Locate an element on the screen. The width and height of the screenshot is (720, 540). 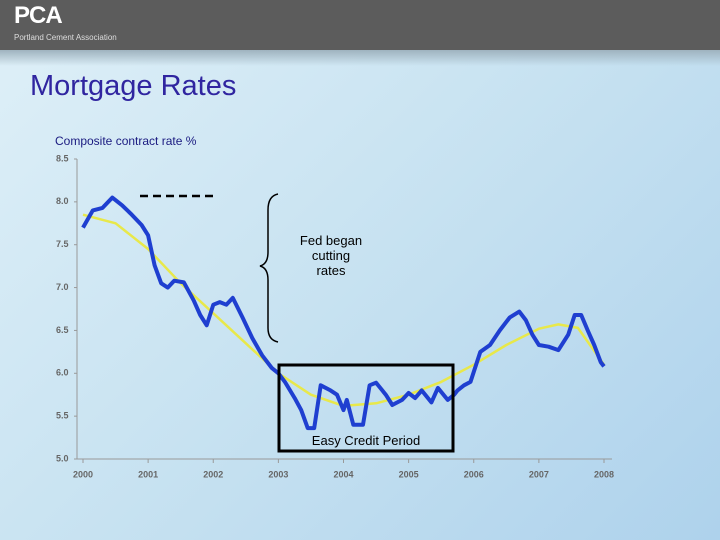
highlight-box is located at coordinates (366, 408).